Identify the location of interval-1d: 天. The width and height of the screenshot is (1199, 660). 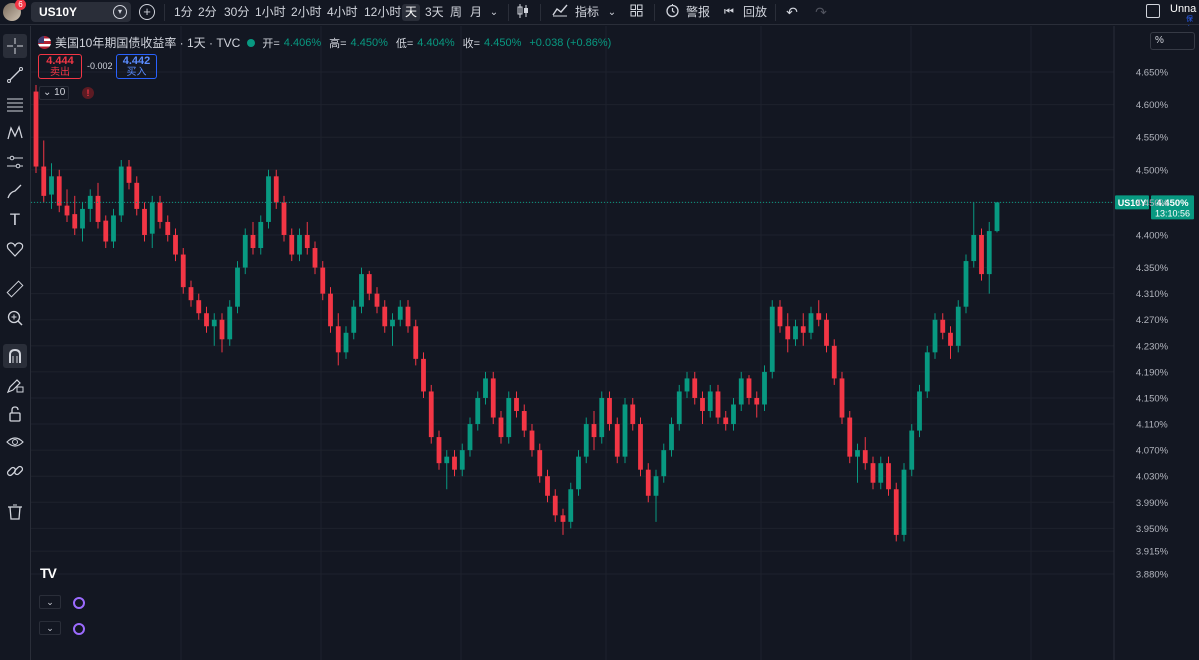
(411, 12).